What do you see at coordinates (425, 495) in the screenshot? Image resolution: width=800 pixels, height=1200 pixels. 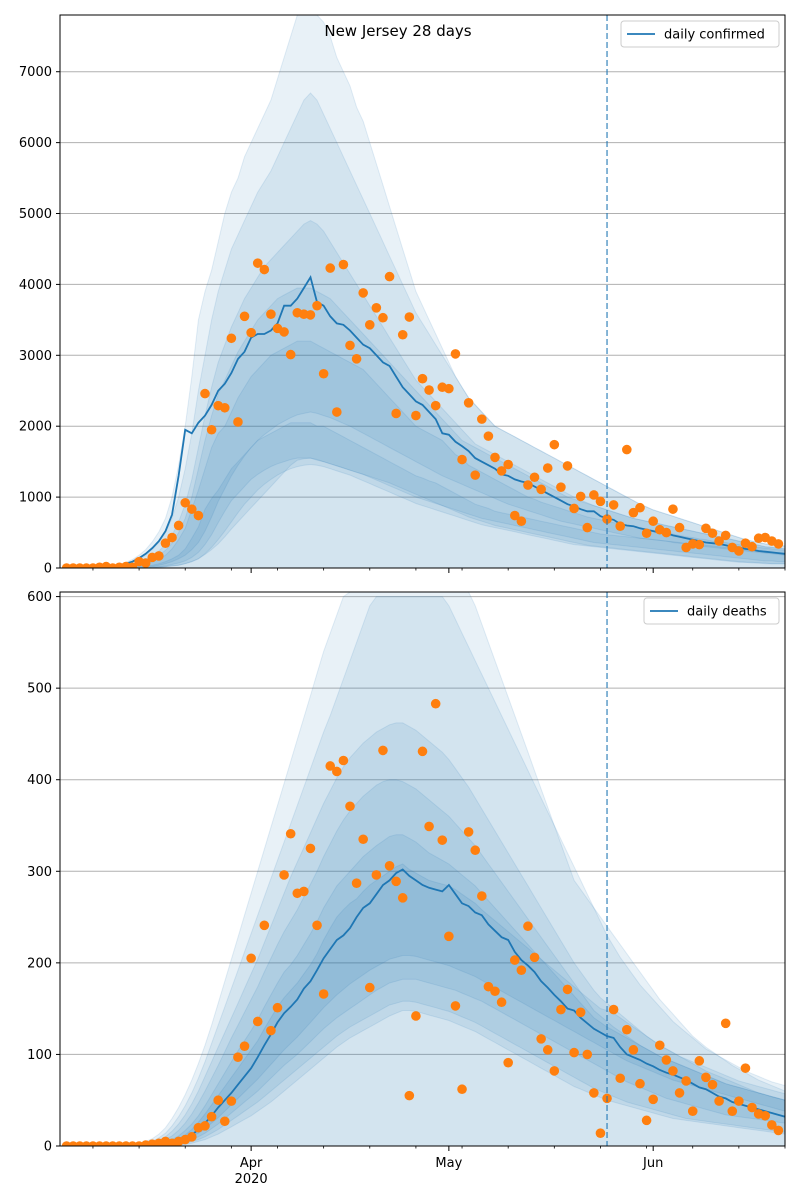 I see `uncertainty-band` at bounding box center [425, 495].